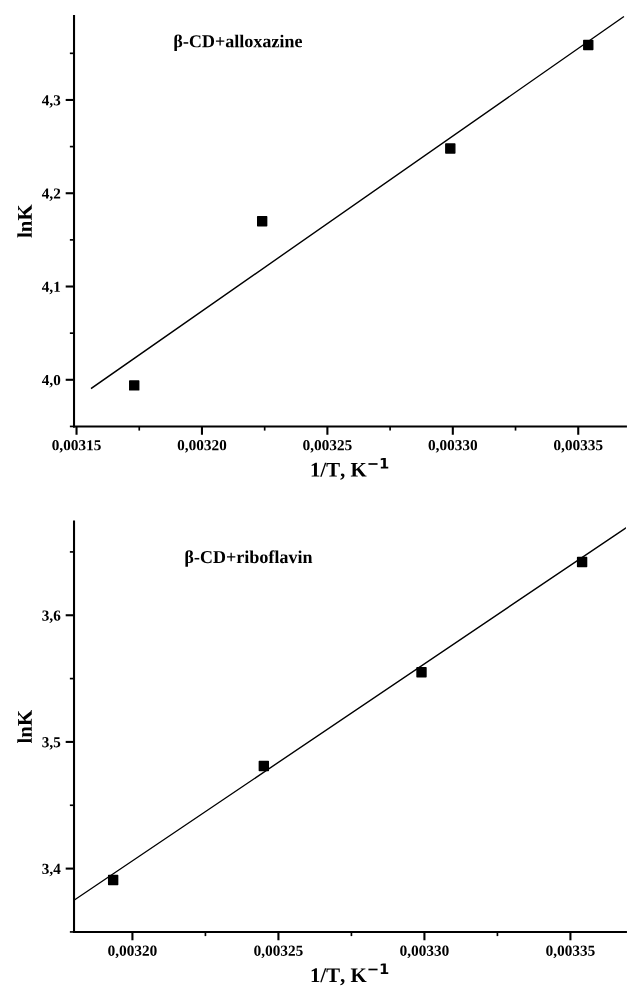 The image size is (630, 1001). I want to click on x-tick-label: 0,00315, so click(76, 446).